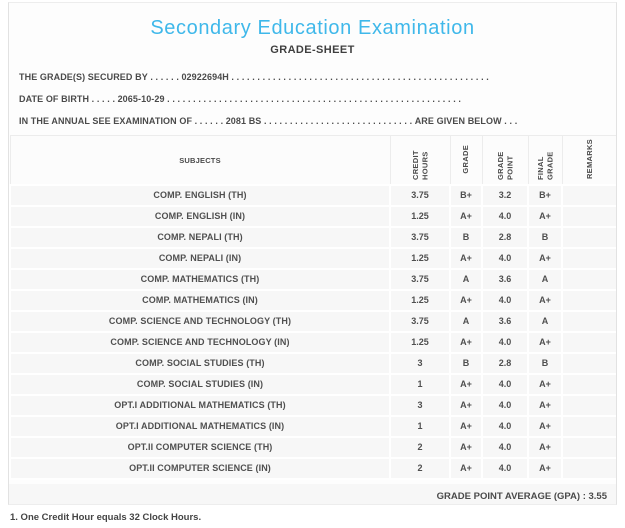 The image size is (625, 528). I want to click on column-header-grade: GRADE, so click(466, 160).